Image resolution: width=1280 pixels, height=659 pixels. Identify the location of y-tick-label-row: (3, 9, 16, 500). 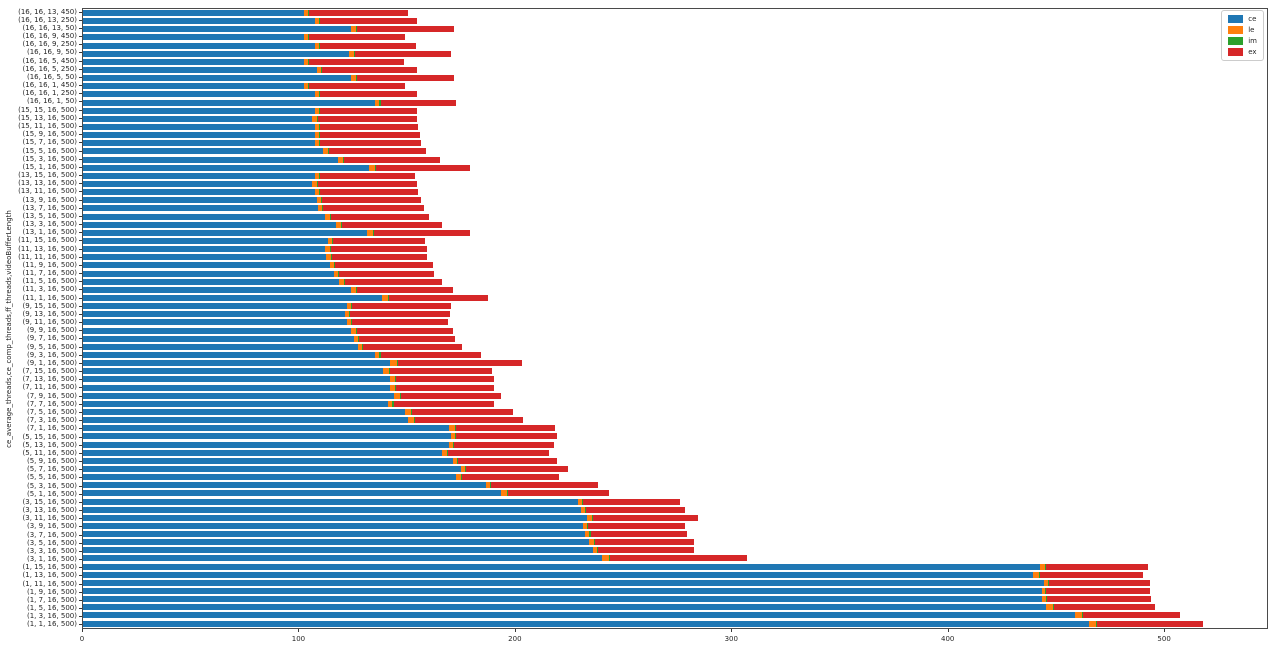
(41, 527).